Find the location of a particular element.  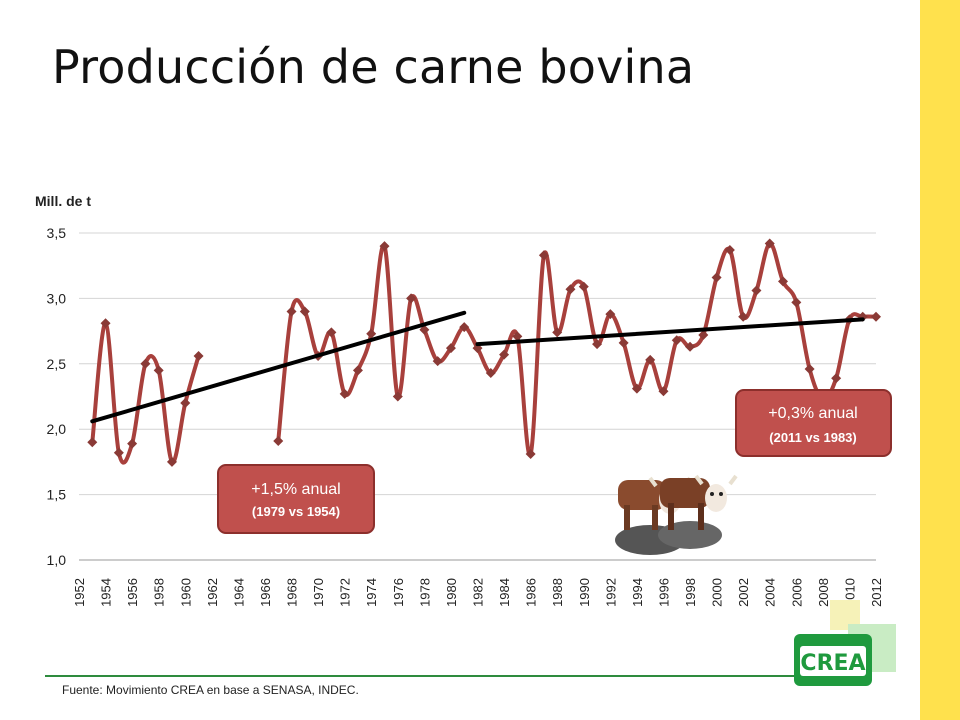

y-tick-label: 1,5 is located at coordinates (57, 495).